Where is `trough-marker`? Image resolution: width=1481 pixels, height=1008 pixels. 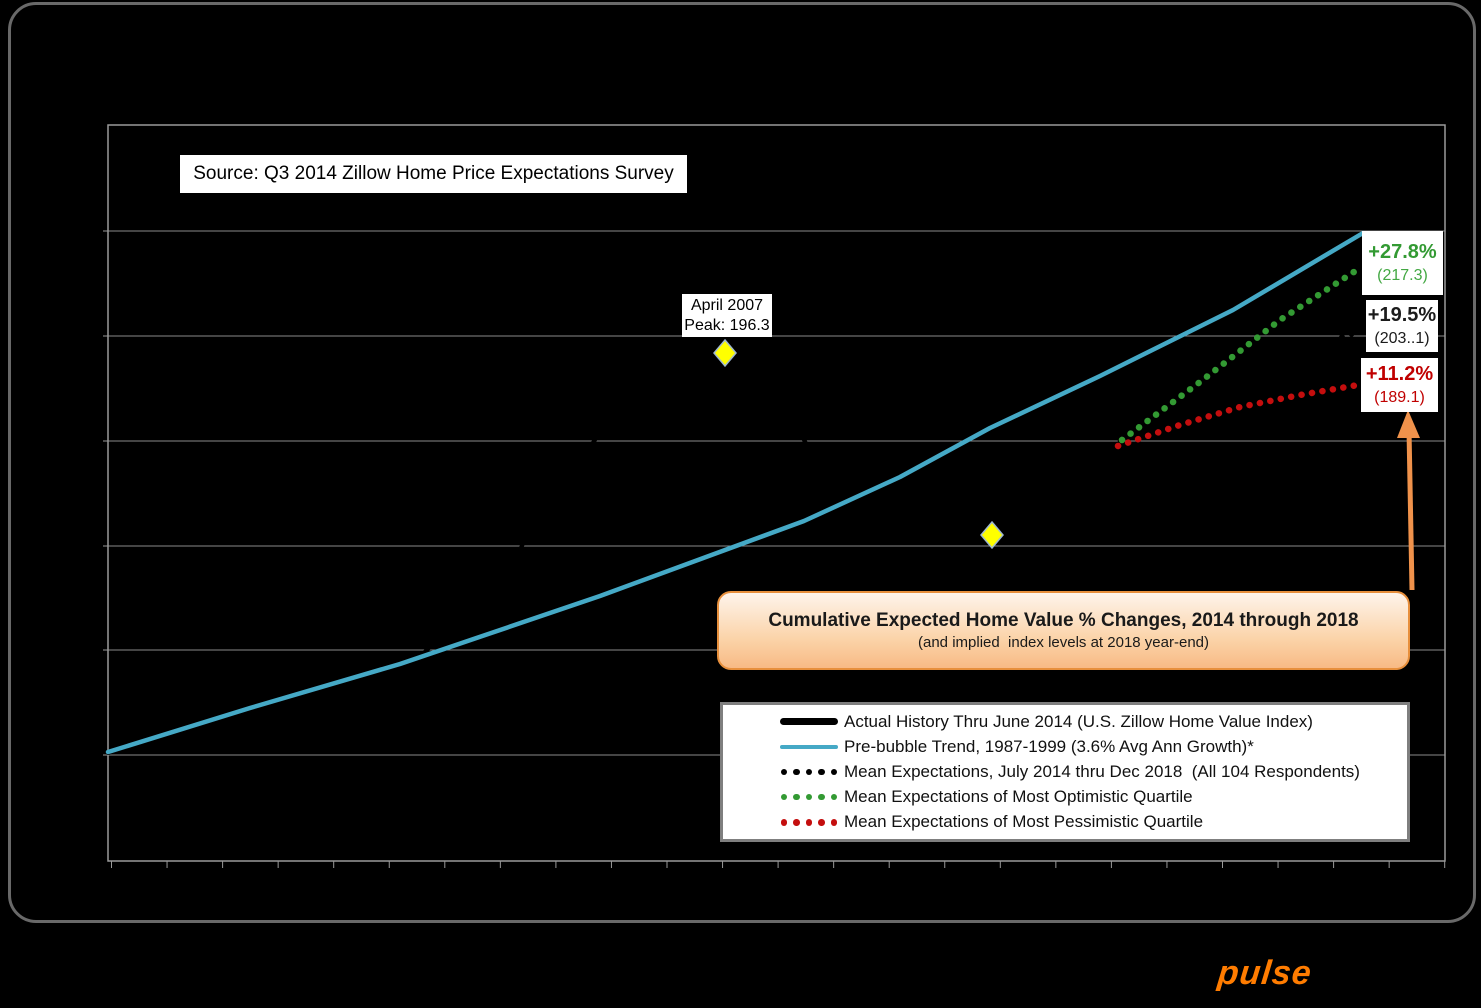
trough-marker is located at coordinates (992, 535).